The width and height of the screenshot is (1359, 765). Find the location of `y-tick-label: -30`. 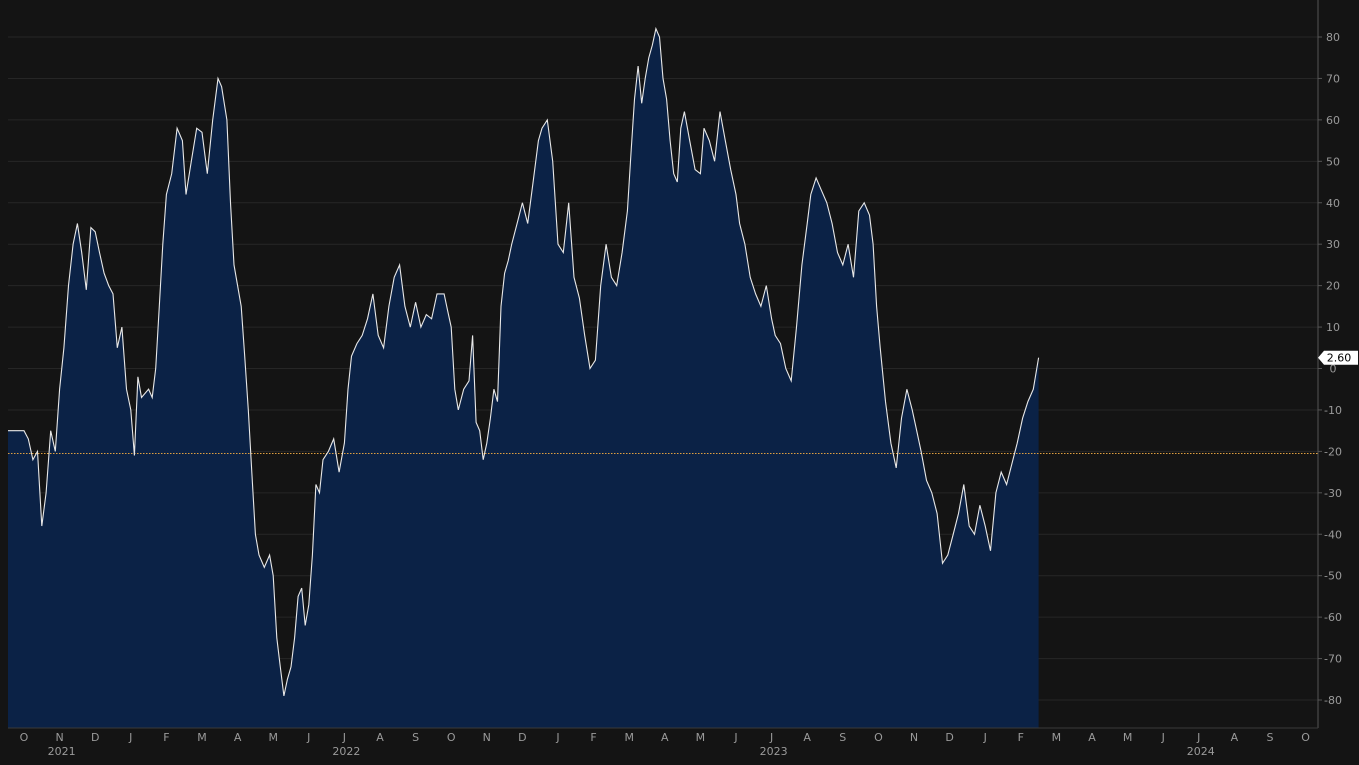

y-tick-label: -30 is located at coordinates (1333, 493).